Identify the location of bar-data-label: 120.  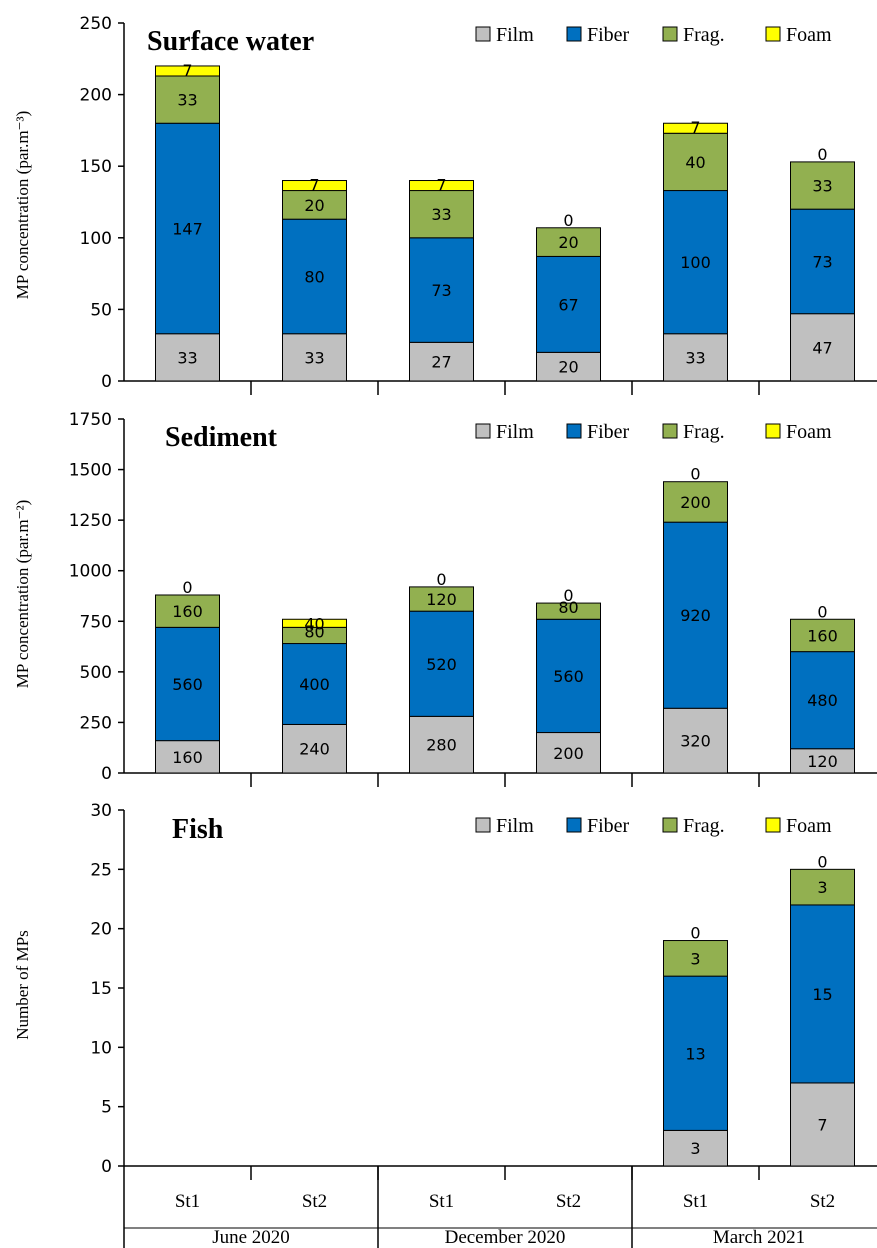
(822, 761).